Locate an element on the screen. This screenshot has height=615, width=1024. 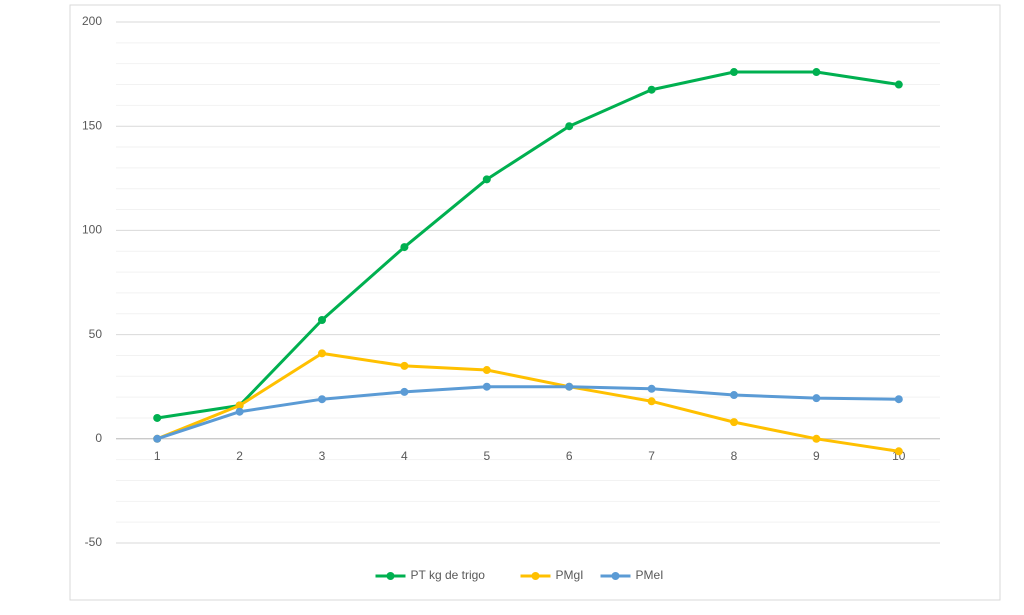
x-tick-label: 3 is located at coordinates (322, 456).